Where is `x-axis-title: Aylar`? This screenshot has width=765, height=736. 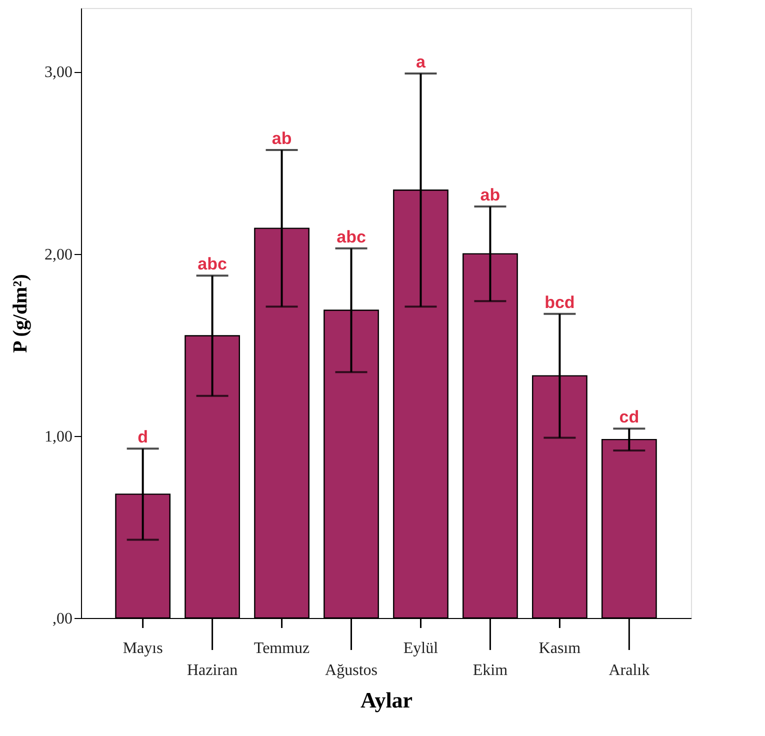
x-axis-title: Aylar is located at coordinates (386, 700).